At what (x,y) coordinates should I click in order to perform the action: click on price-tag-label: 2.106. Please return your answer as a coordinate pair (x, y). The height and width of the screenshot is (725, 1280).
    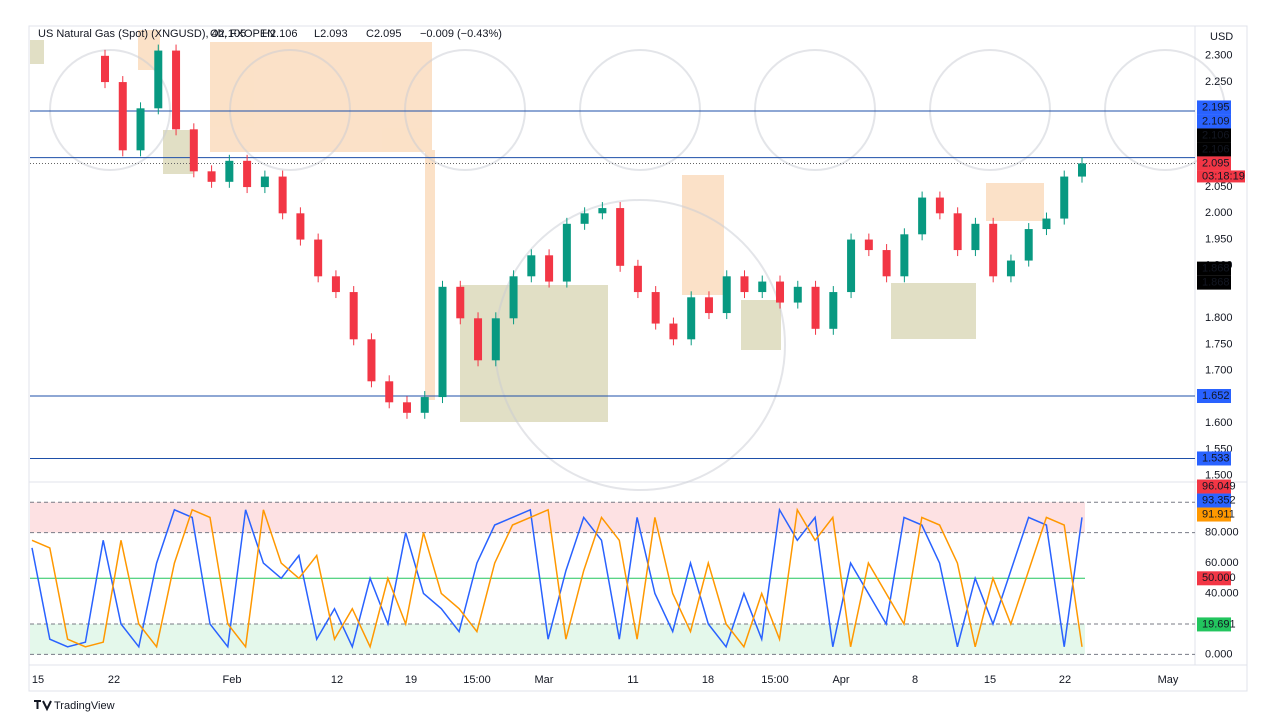
    Looking at the image, I should click on (1216, 149).